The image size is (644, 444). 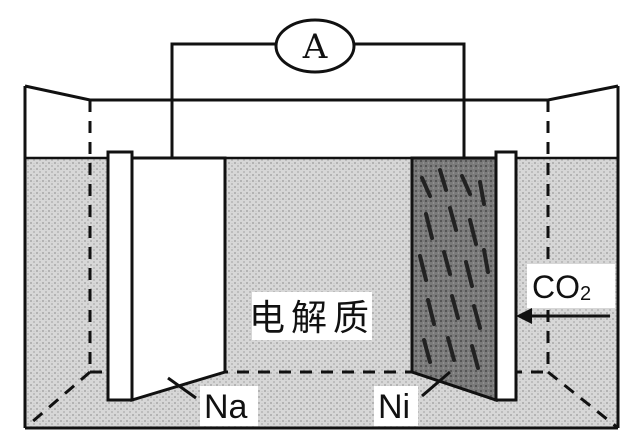 I want to click on electrolyte-label: 电解质, so click(x=312, y=317).